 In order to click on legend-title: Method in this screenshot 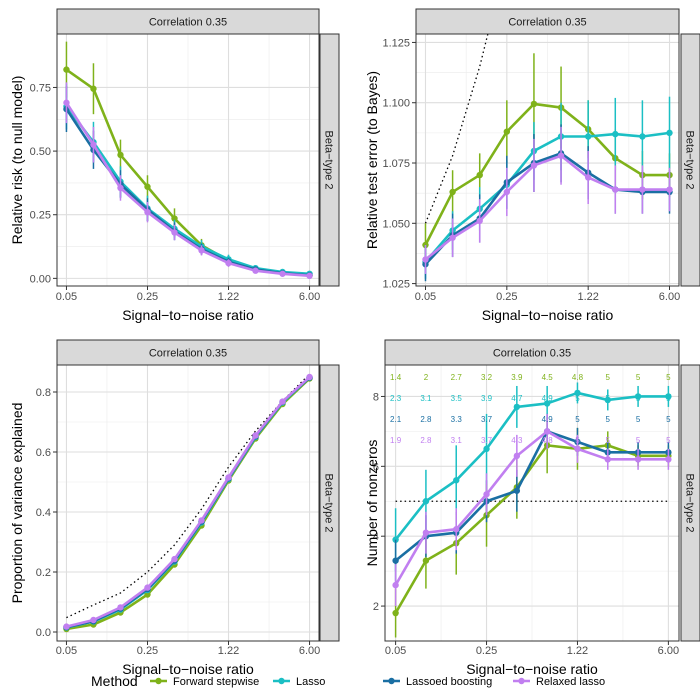, I will do `click(114, 681)`.